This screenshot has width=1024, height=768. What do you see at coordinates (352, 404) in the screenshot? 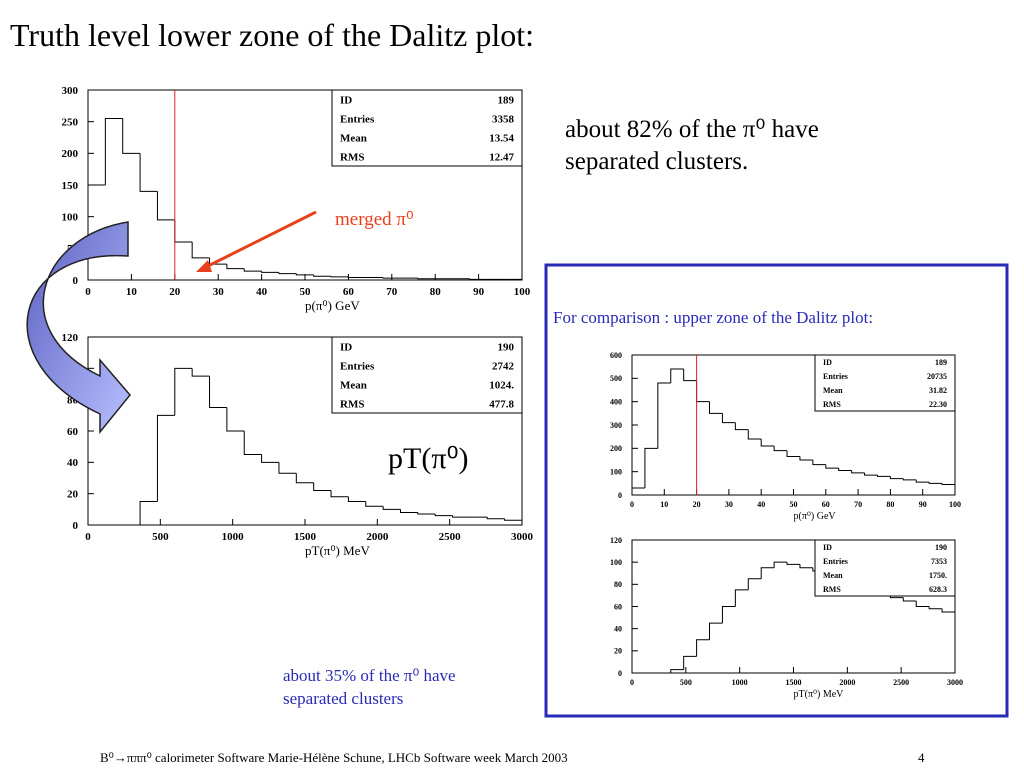
I see `stats-label: RMS` at bounding box center [352, 404].